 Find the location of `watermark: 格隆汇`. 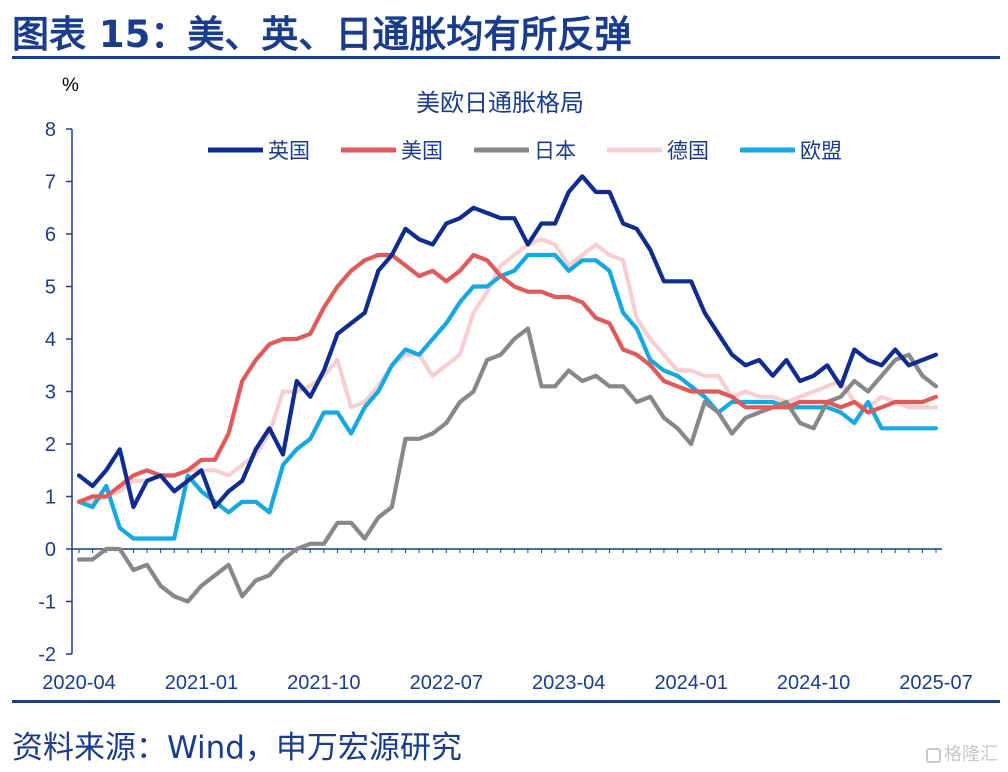

watermark: 格隆汇 is located at coordinates (962, 753).